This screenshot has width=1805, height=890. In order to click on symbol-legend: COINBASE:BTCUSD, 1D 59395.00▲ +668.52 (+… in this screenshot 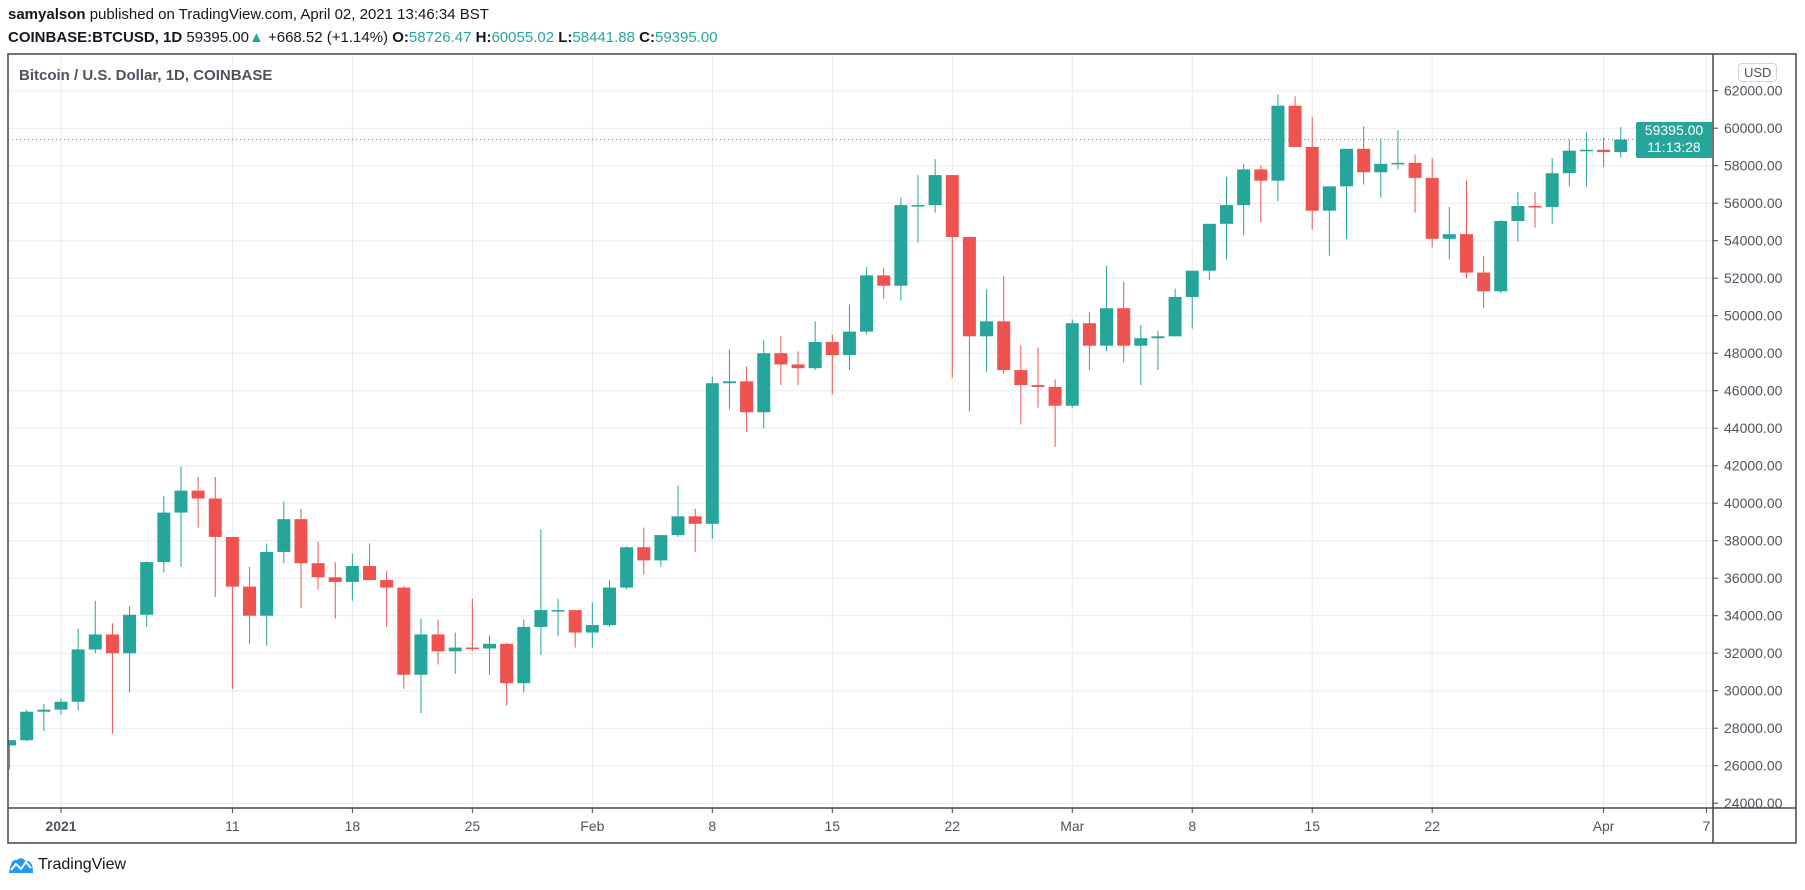, I will do `click(363, 37)`.